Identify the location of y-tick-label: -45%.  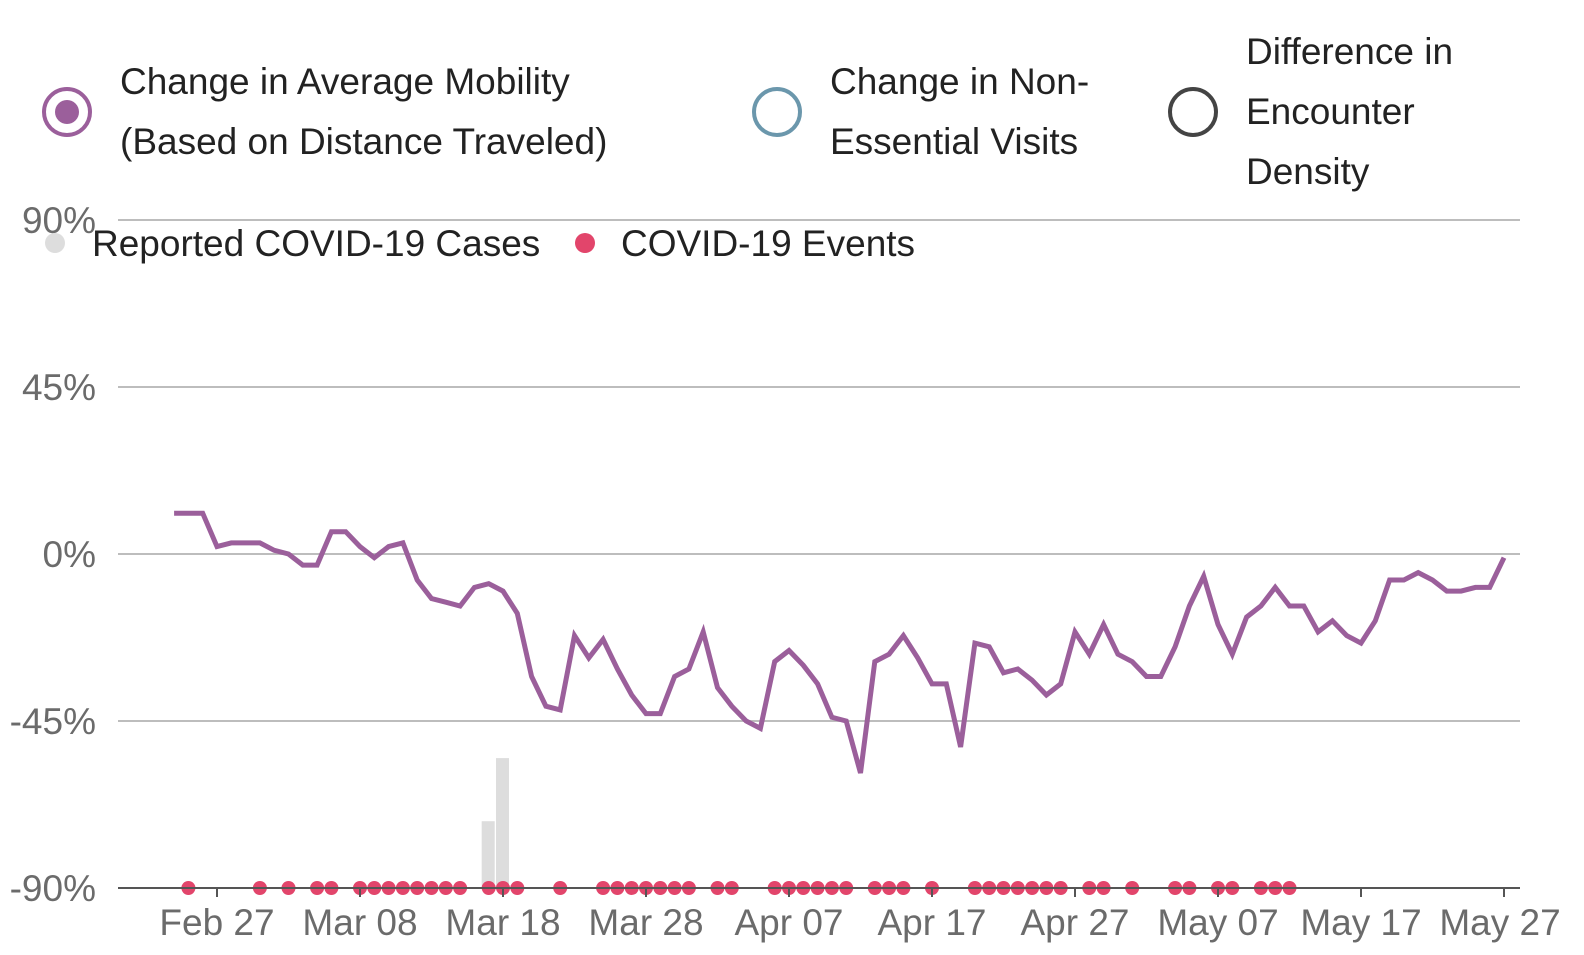
(53, 721).